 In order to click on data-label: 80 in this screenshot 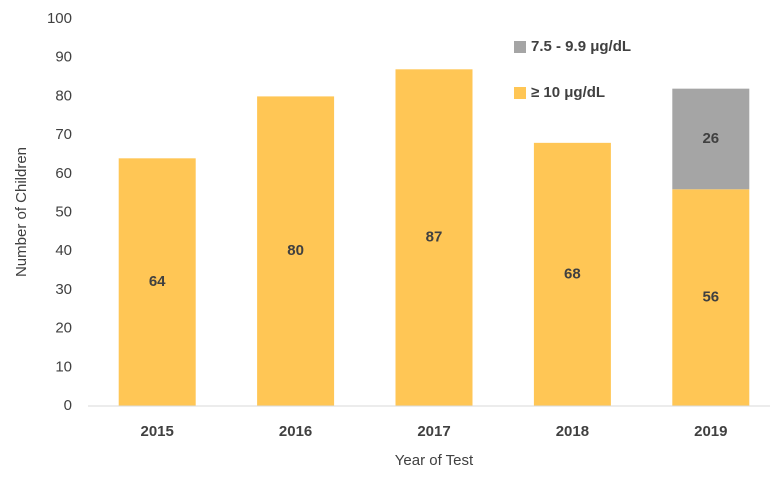, I will do `click(295, 250)`.